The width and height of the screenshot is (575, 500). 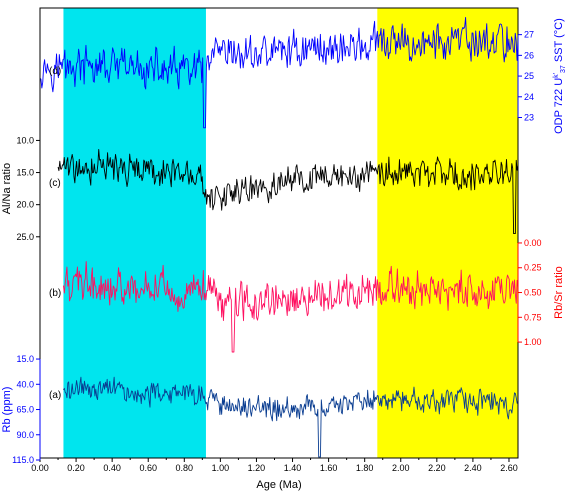 What do you see at coordinates (401, 468) in the screenshot?
I see `x-tick-label: 2.00` at bounding box center [401, 468].